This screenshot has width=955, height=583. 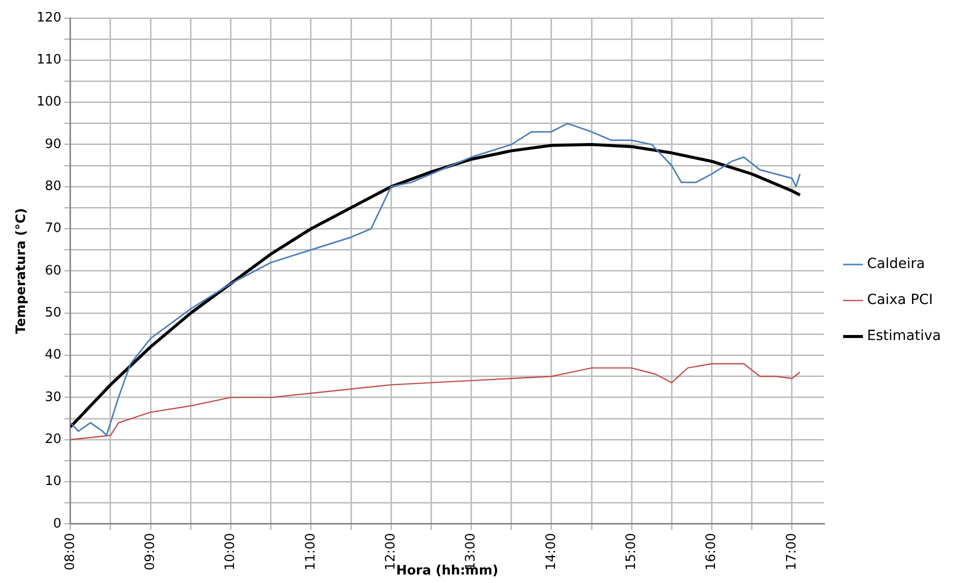 What do you see at coordinates (230, 551) in the screenshot?
I see `x-tick-label: 10:00` at bounding box center [230, 551].